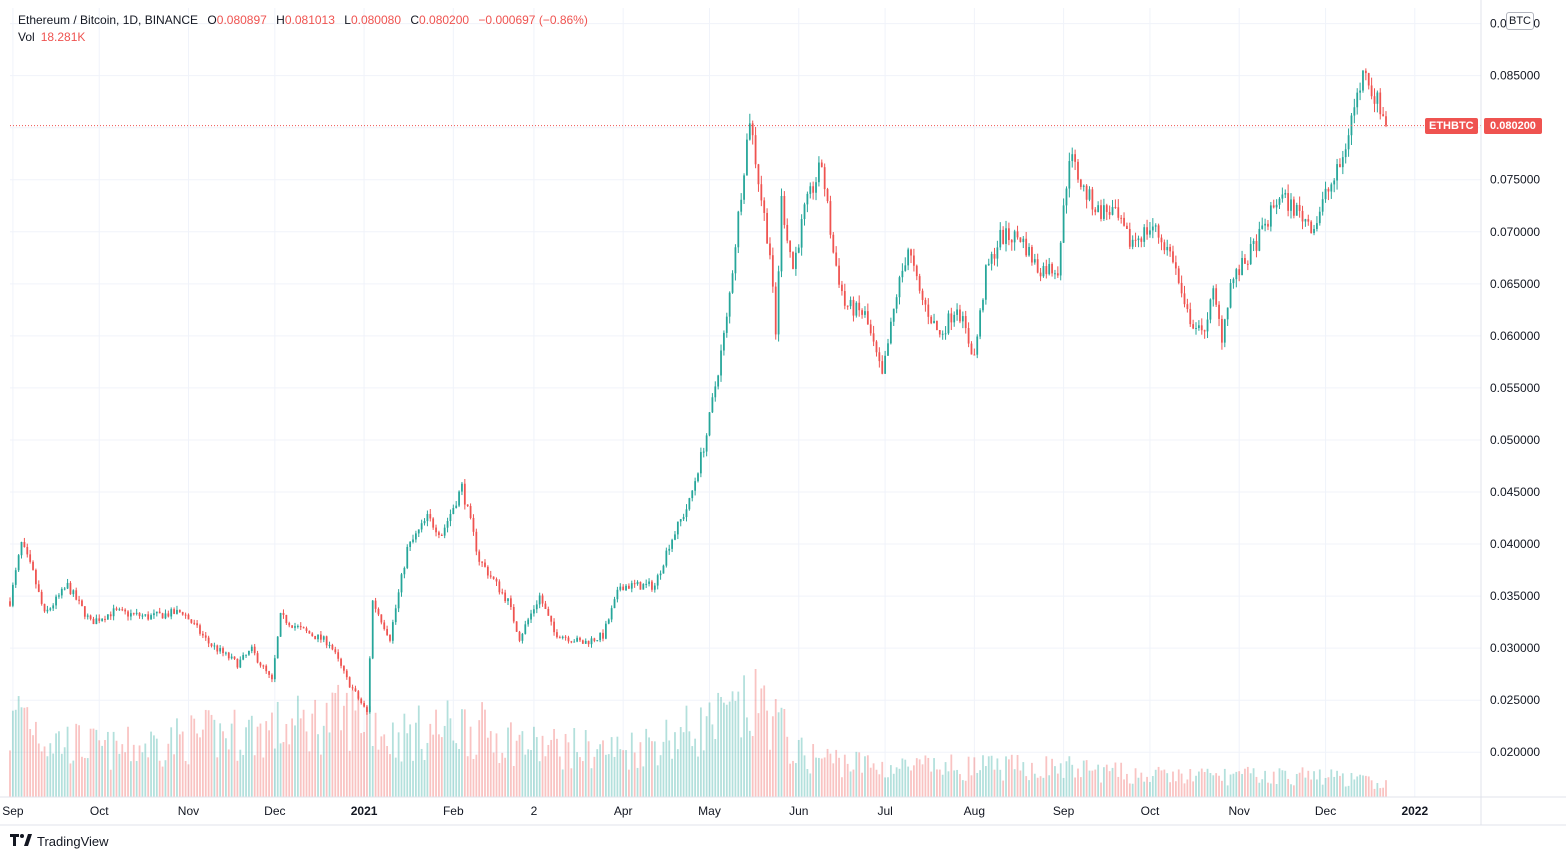  What do you see at coordinates (309, 20) in the screenshot?
I see `high-value: 0.081013` at bounding box center [309, 20].